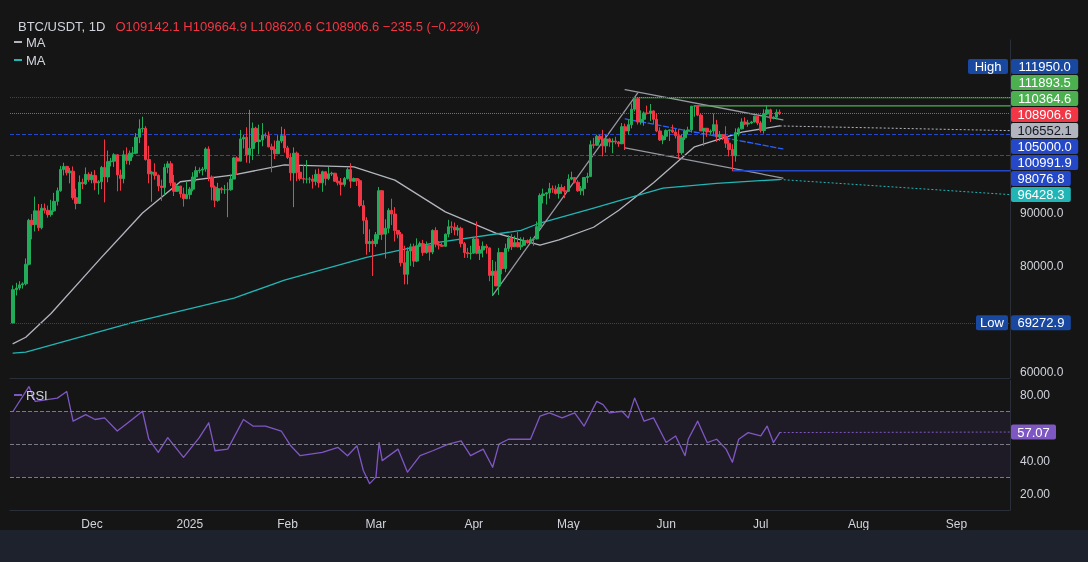 The image size is (1088, 562). What do you see at coordinates (568, 524) in the screenshot?
I see `x-tick-label: May` at bounding box center [568, 524].